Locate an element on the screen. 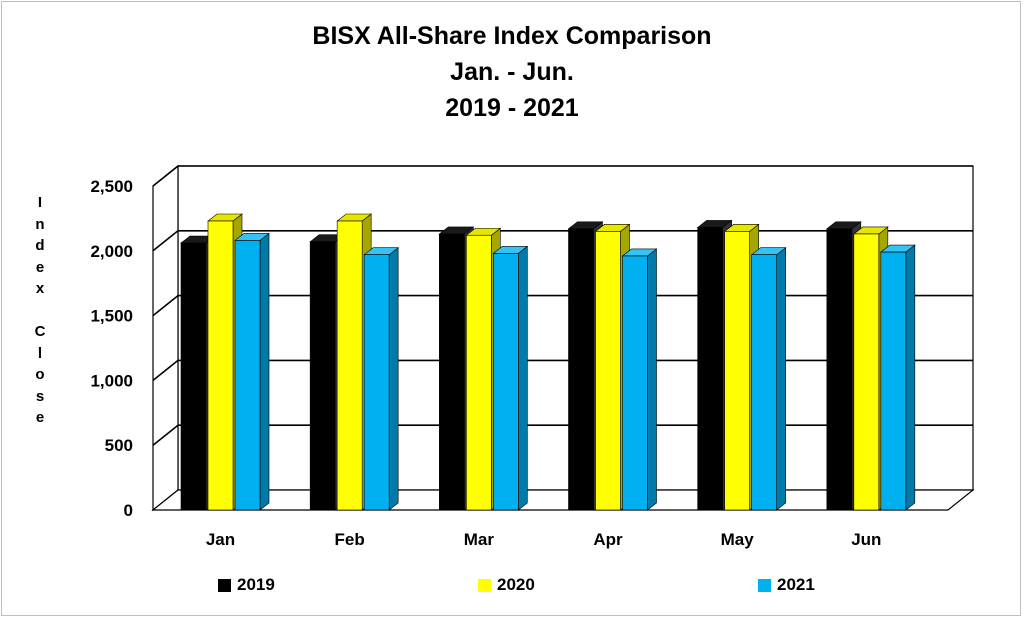  y-tick-label: 2,000 is located at coordinates (111, 251).